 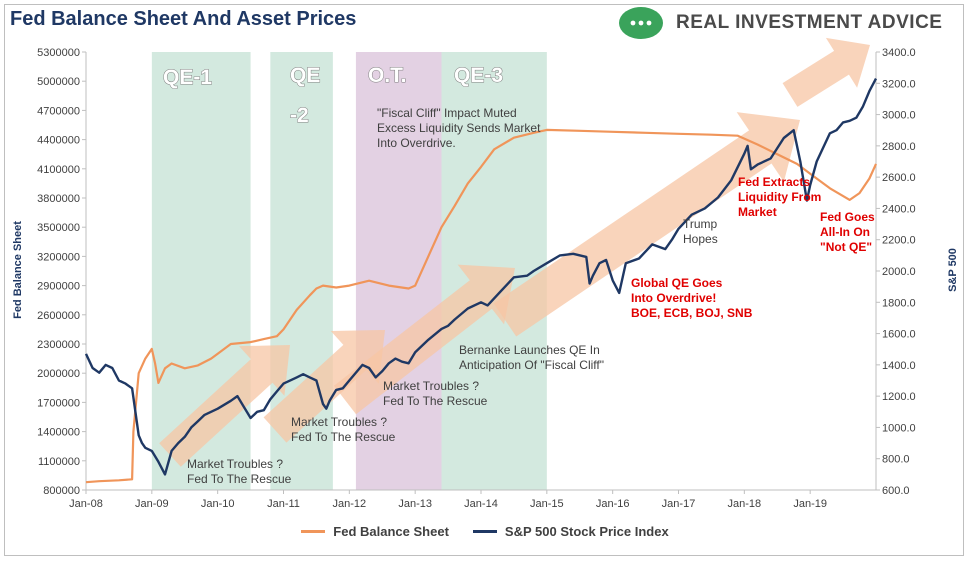 I want to click on x-tick-label: Jan-10, so click(x=218, y=504).